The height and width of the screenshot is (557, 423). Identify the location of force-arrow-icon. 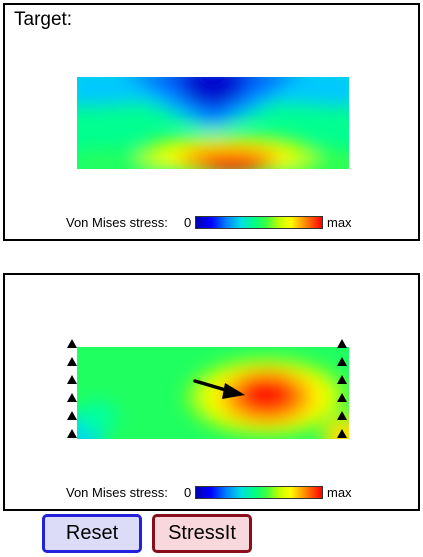
(219, 389).